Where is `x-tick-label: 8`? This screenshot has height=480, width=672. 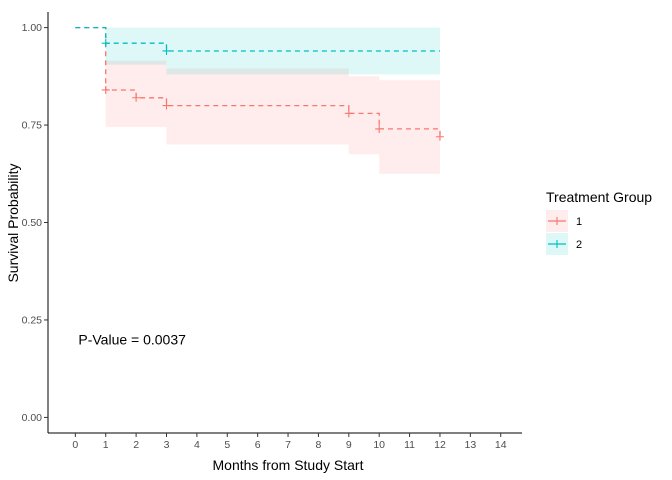 x-tick-label: 8 is located at coordinates (319, 445).